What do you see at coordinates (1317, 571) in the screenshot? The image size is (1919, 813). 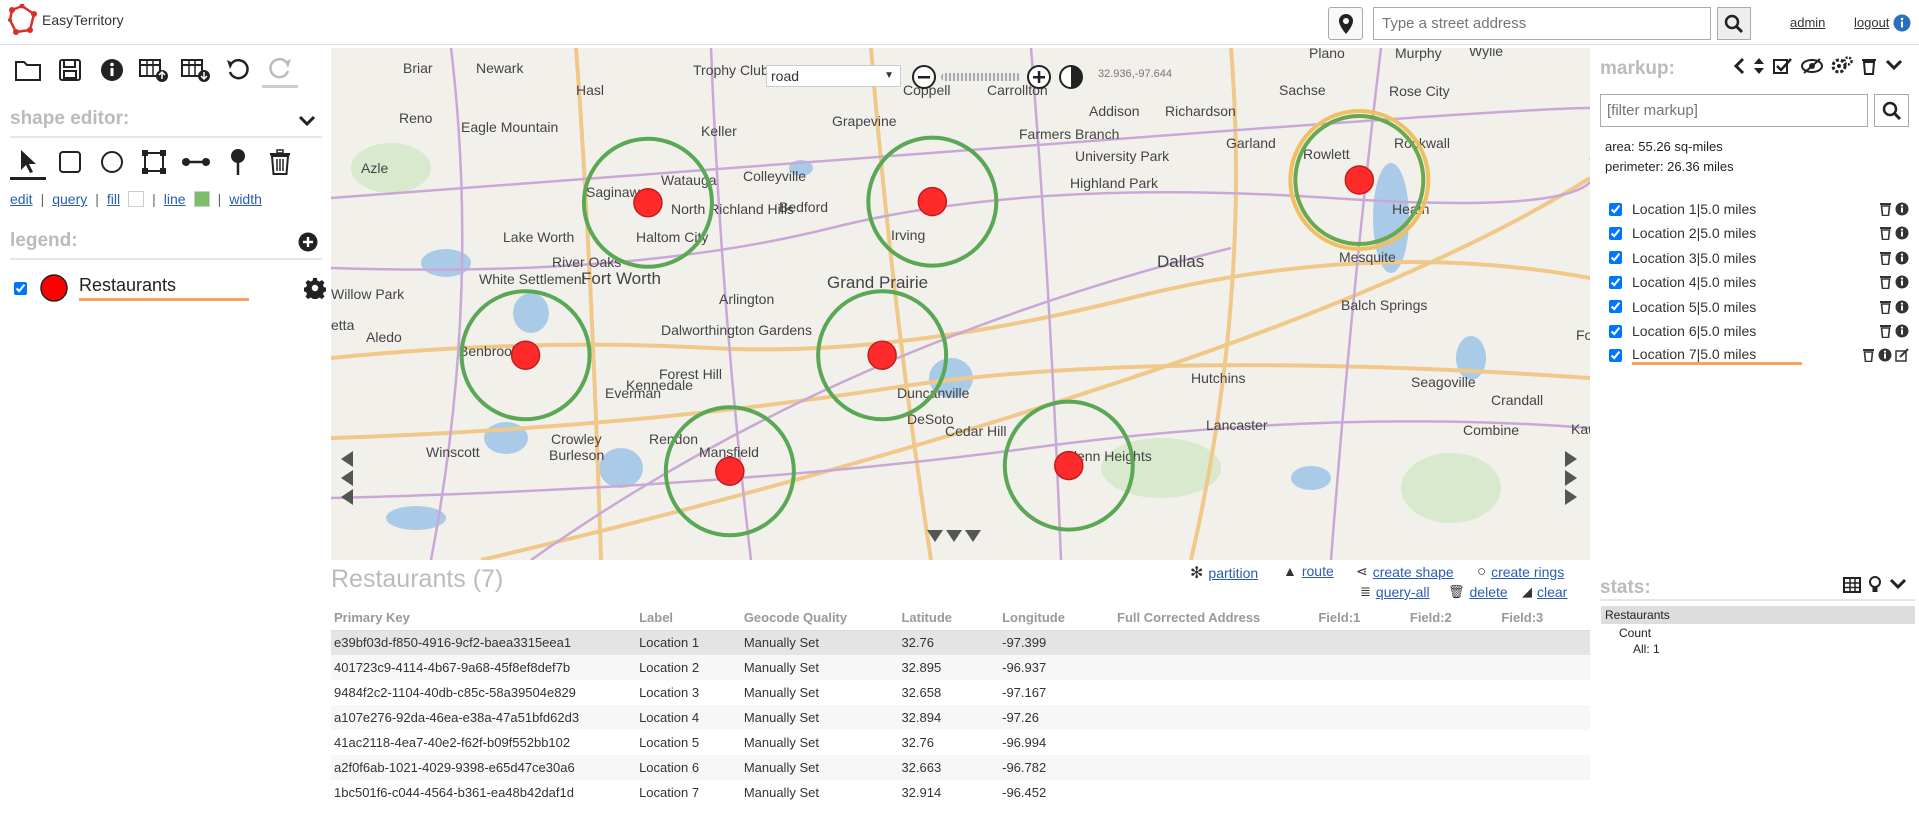 I see `route-link: route` at bounding box center [1317, 571].